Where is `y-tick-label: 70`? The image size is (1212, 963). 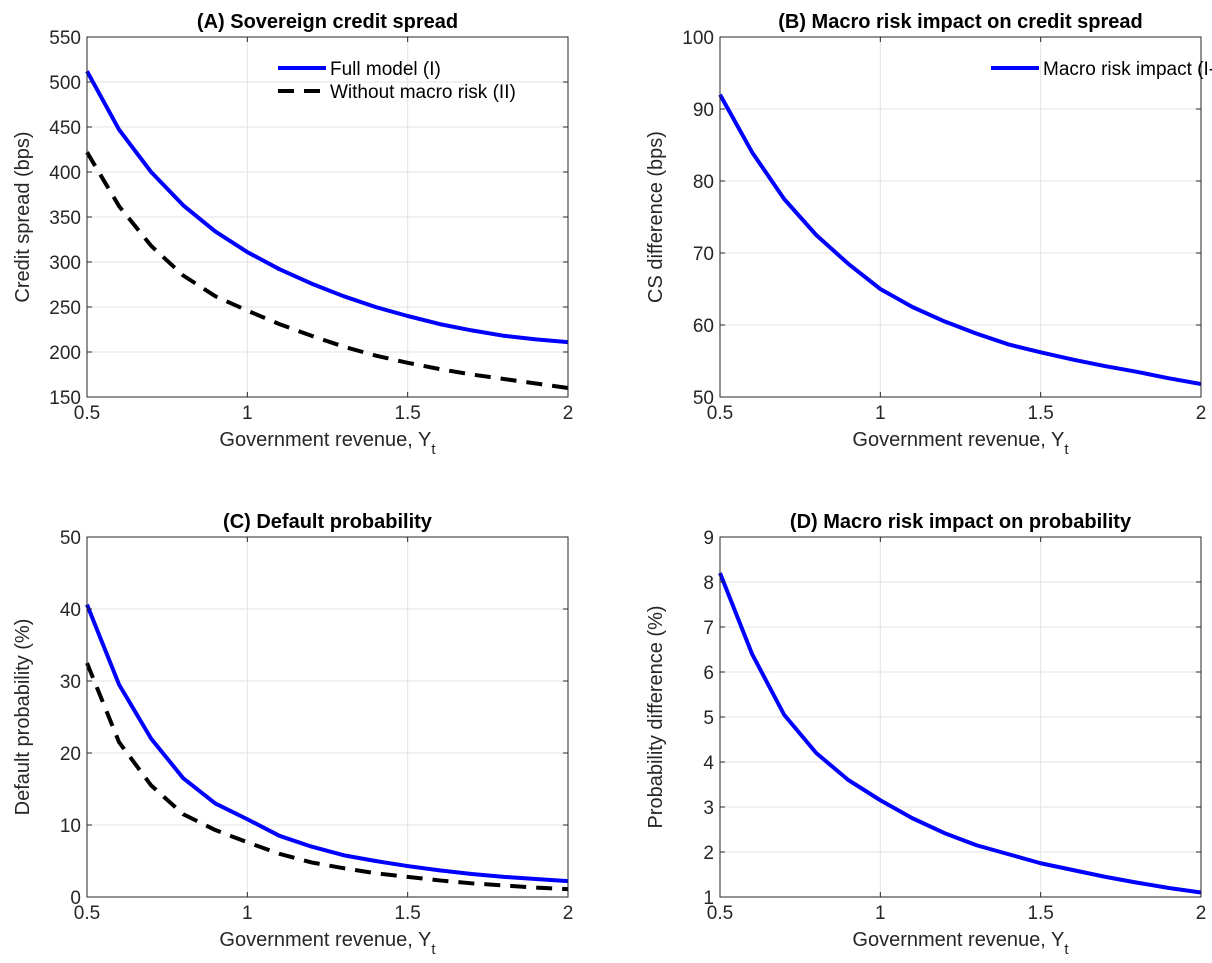
y-tick-label: 70 is located at coordinates (703, 254).